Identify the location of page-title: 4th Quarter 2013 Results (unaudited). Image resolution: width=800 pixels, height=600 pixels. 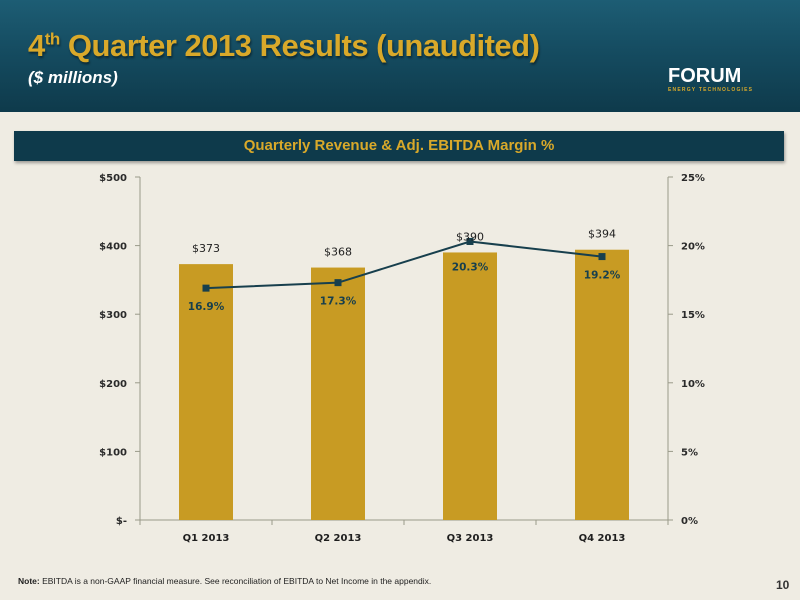
(284, 45).